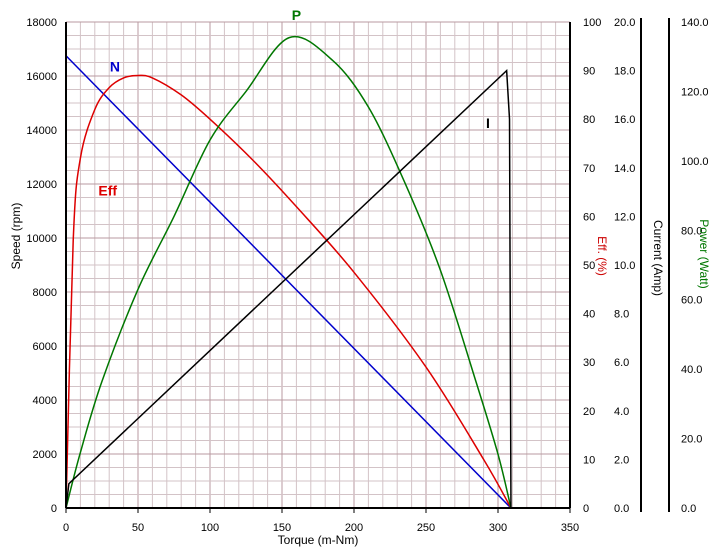 The width and height of the screenshot is (718, 557). I want to click on eff-tick-label: 90, so click(589, 72).